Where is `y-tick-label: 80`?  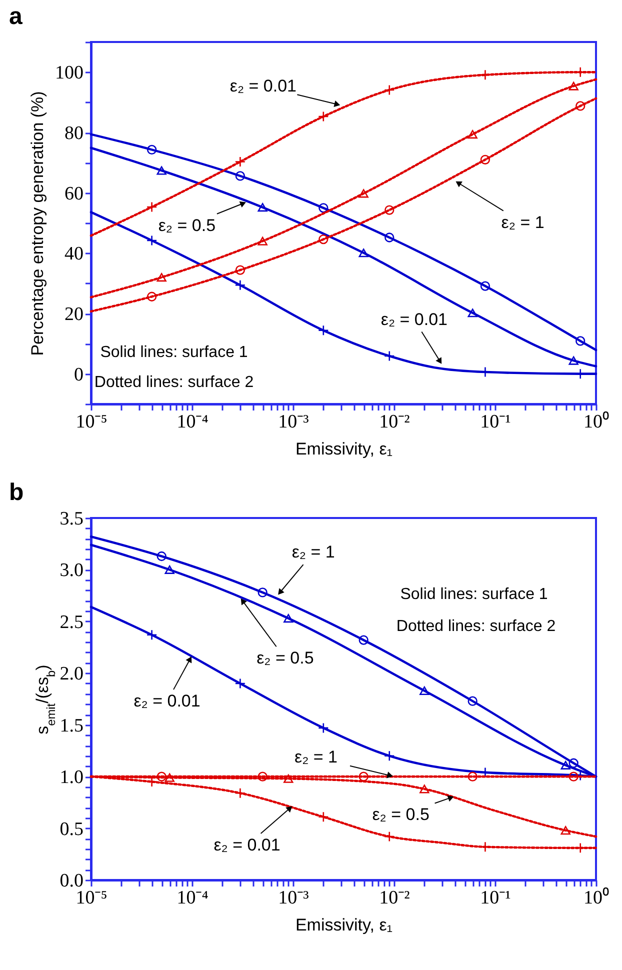
y-tick-label: 80 is located at coordinates (74, 133).